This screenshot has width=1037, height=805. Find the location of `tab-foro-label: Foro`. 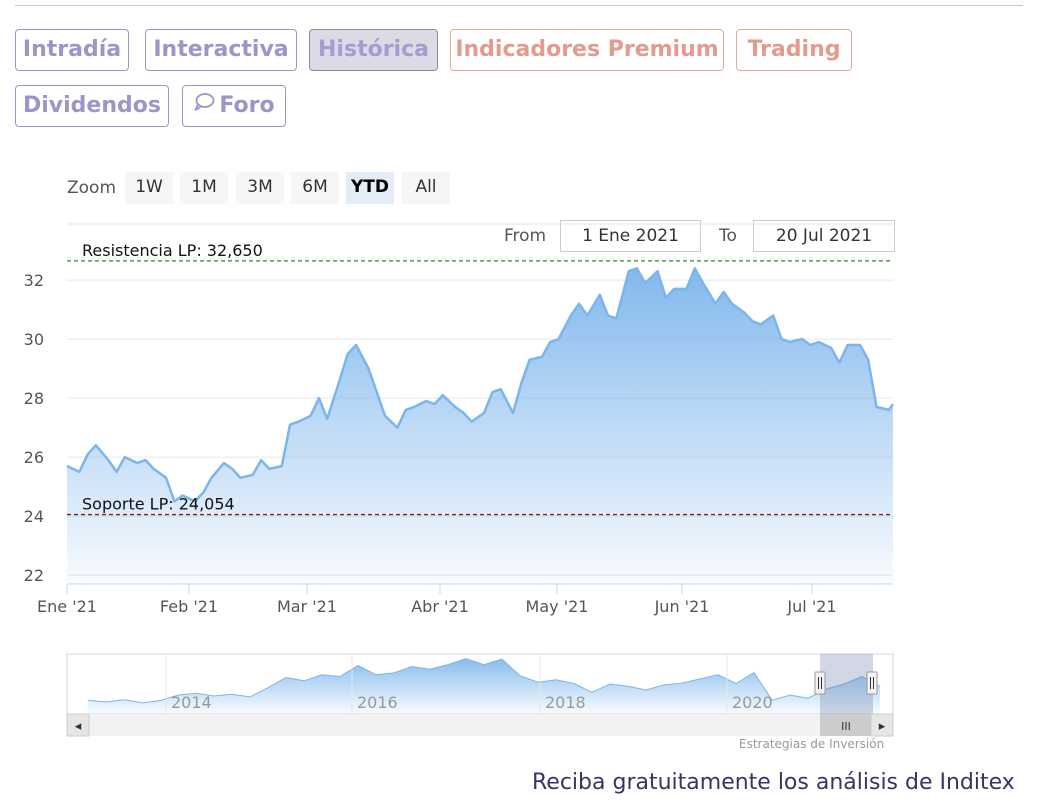

tab-foro-label: Foro is located at coordinates (247, 105).